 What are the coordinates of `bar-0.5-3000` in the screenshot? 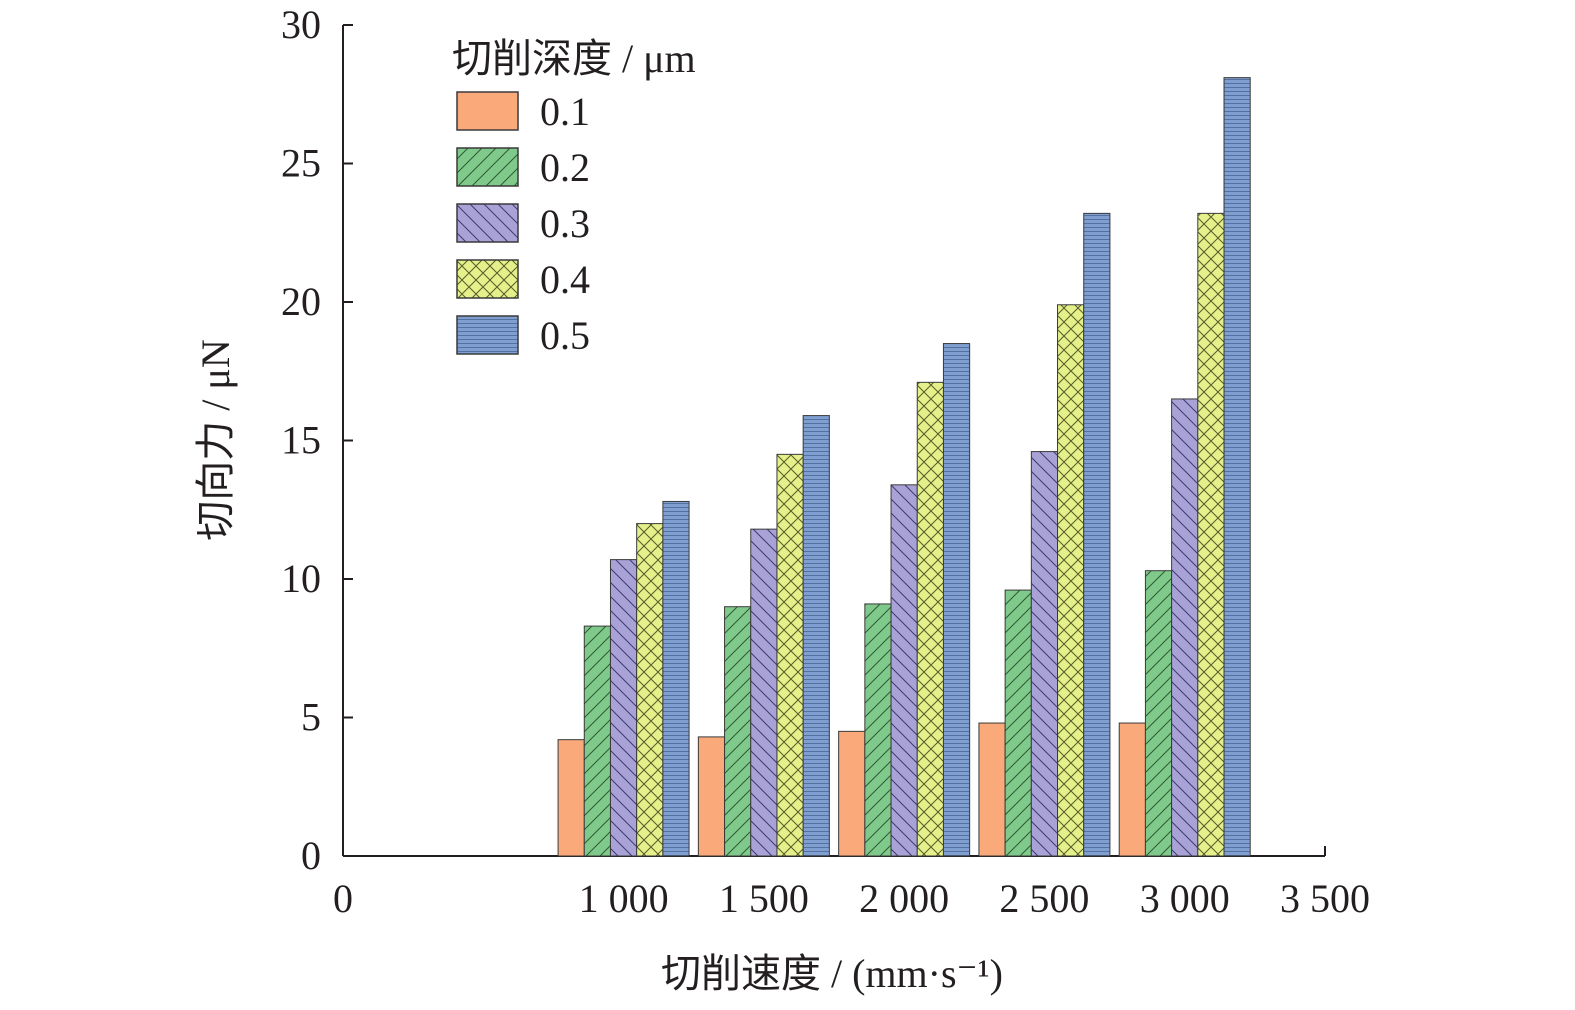 It's located at (1237, 467).